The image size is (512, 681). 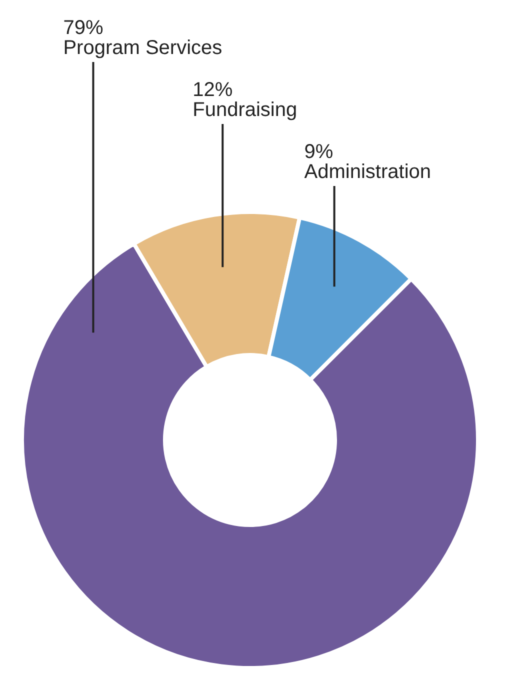 What do you see at coordinates (319, 152) in the screenshot?
I see `data-label: 9%` at bounding box center [319, 152].